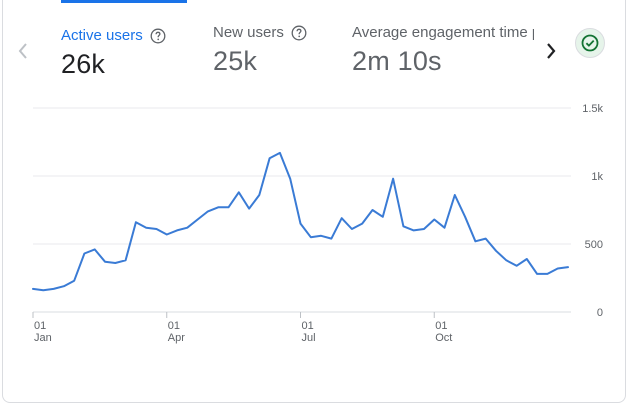  Describe the element at coordinates (176, 338) in the screenshot. I see `x-tick-month: Apr` at that location.